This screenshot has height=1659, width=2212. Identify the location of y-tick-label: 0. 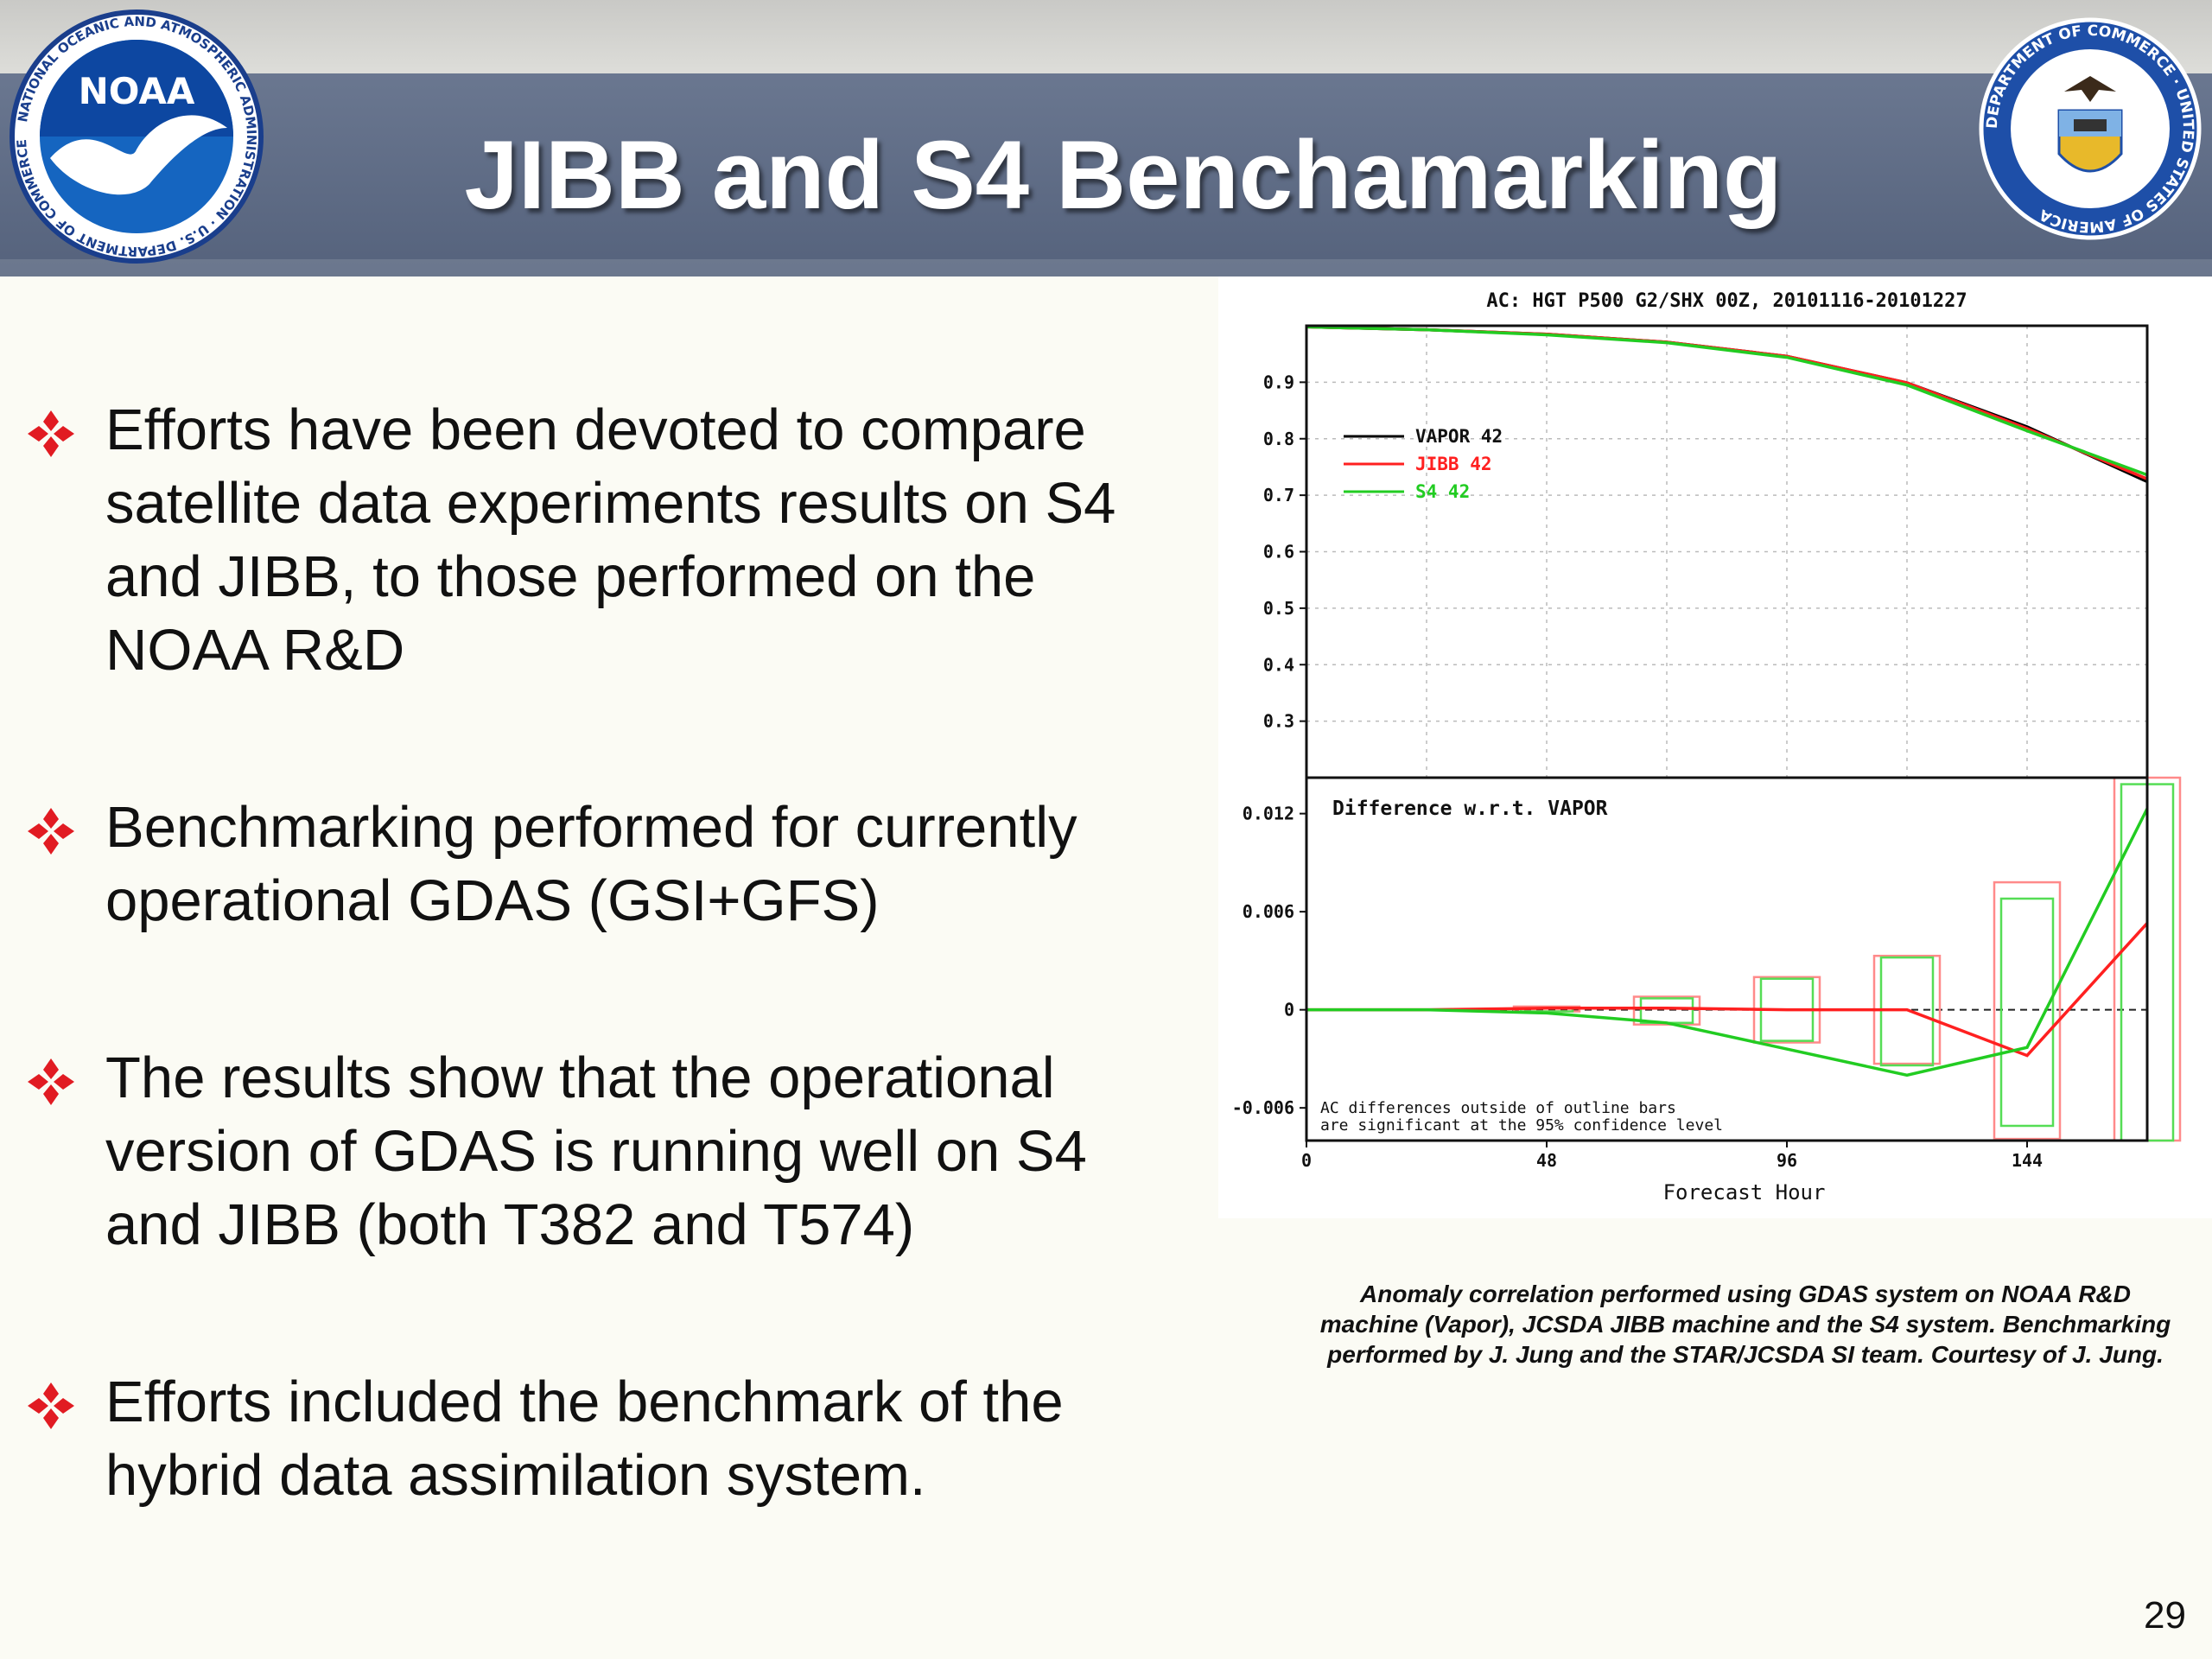
(1289, 1010).